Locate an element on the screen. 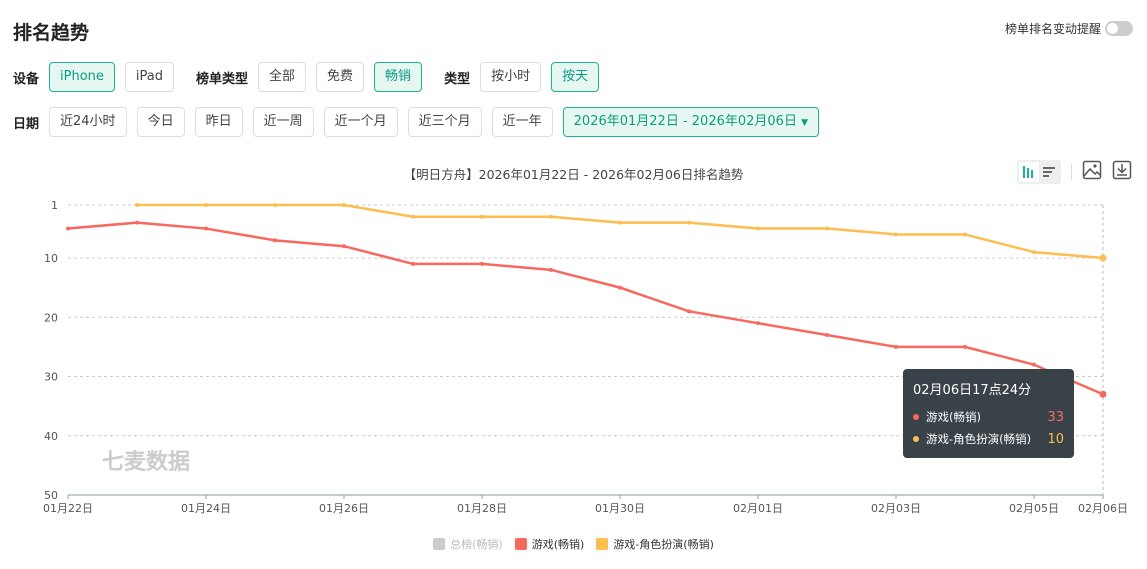  type-daily-button: 按天 is located at coordinates (575, 77).